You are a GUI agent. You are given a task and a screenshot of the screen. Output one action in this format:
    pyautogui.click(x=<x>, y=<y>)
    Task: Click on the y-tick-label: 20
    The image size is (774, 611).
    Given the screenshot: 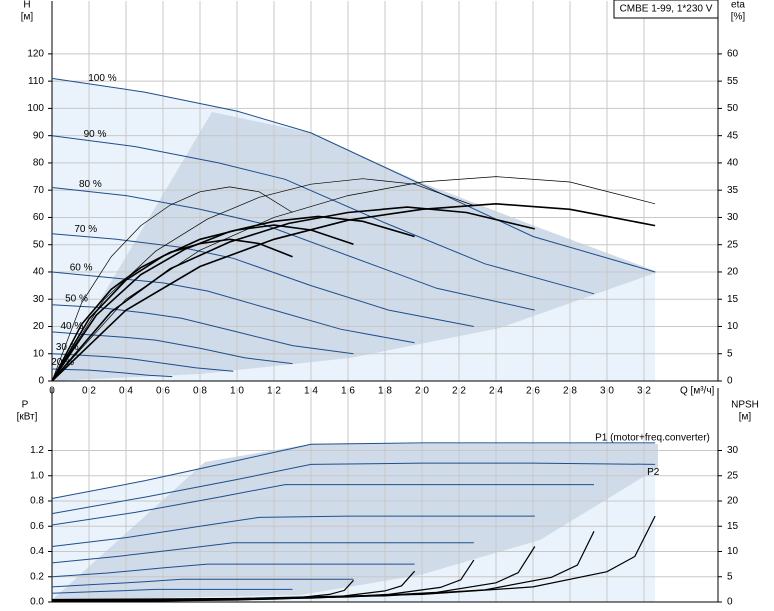 What is the action you would take?
    pyautogui.click(x=39, y=326)
    